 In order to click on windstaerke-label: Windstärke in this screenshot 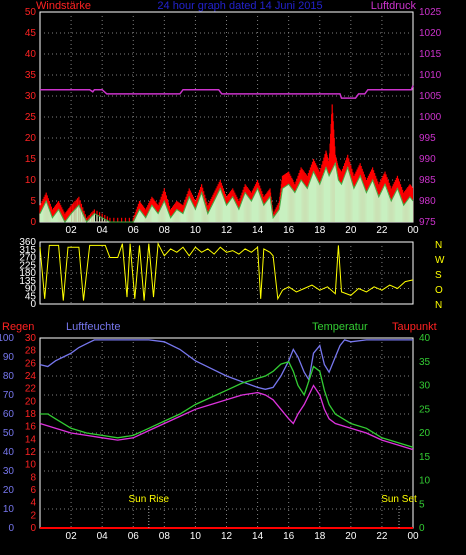, I will do `click(63, 6)`.